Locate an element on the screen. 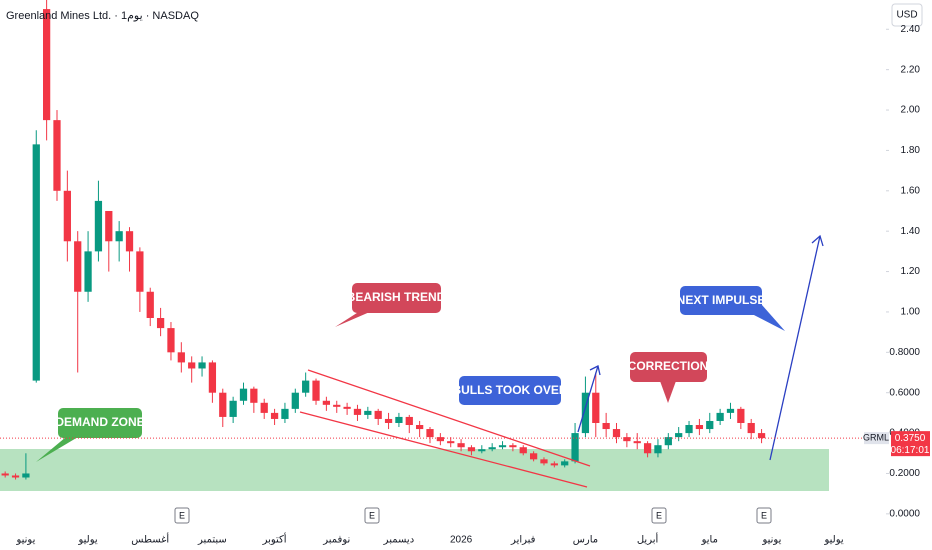 Image resolution: width=932 pixels, height=550 pixels. x-tick-label: أغسطس is located at coordinates (150, 539).